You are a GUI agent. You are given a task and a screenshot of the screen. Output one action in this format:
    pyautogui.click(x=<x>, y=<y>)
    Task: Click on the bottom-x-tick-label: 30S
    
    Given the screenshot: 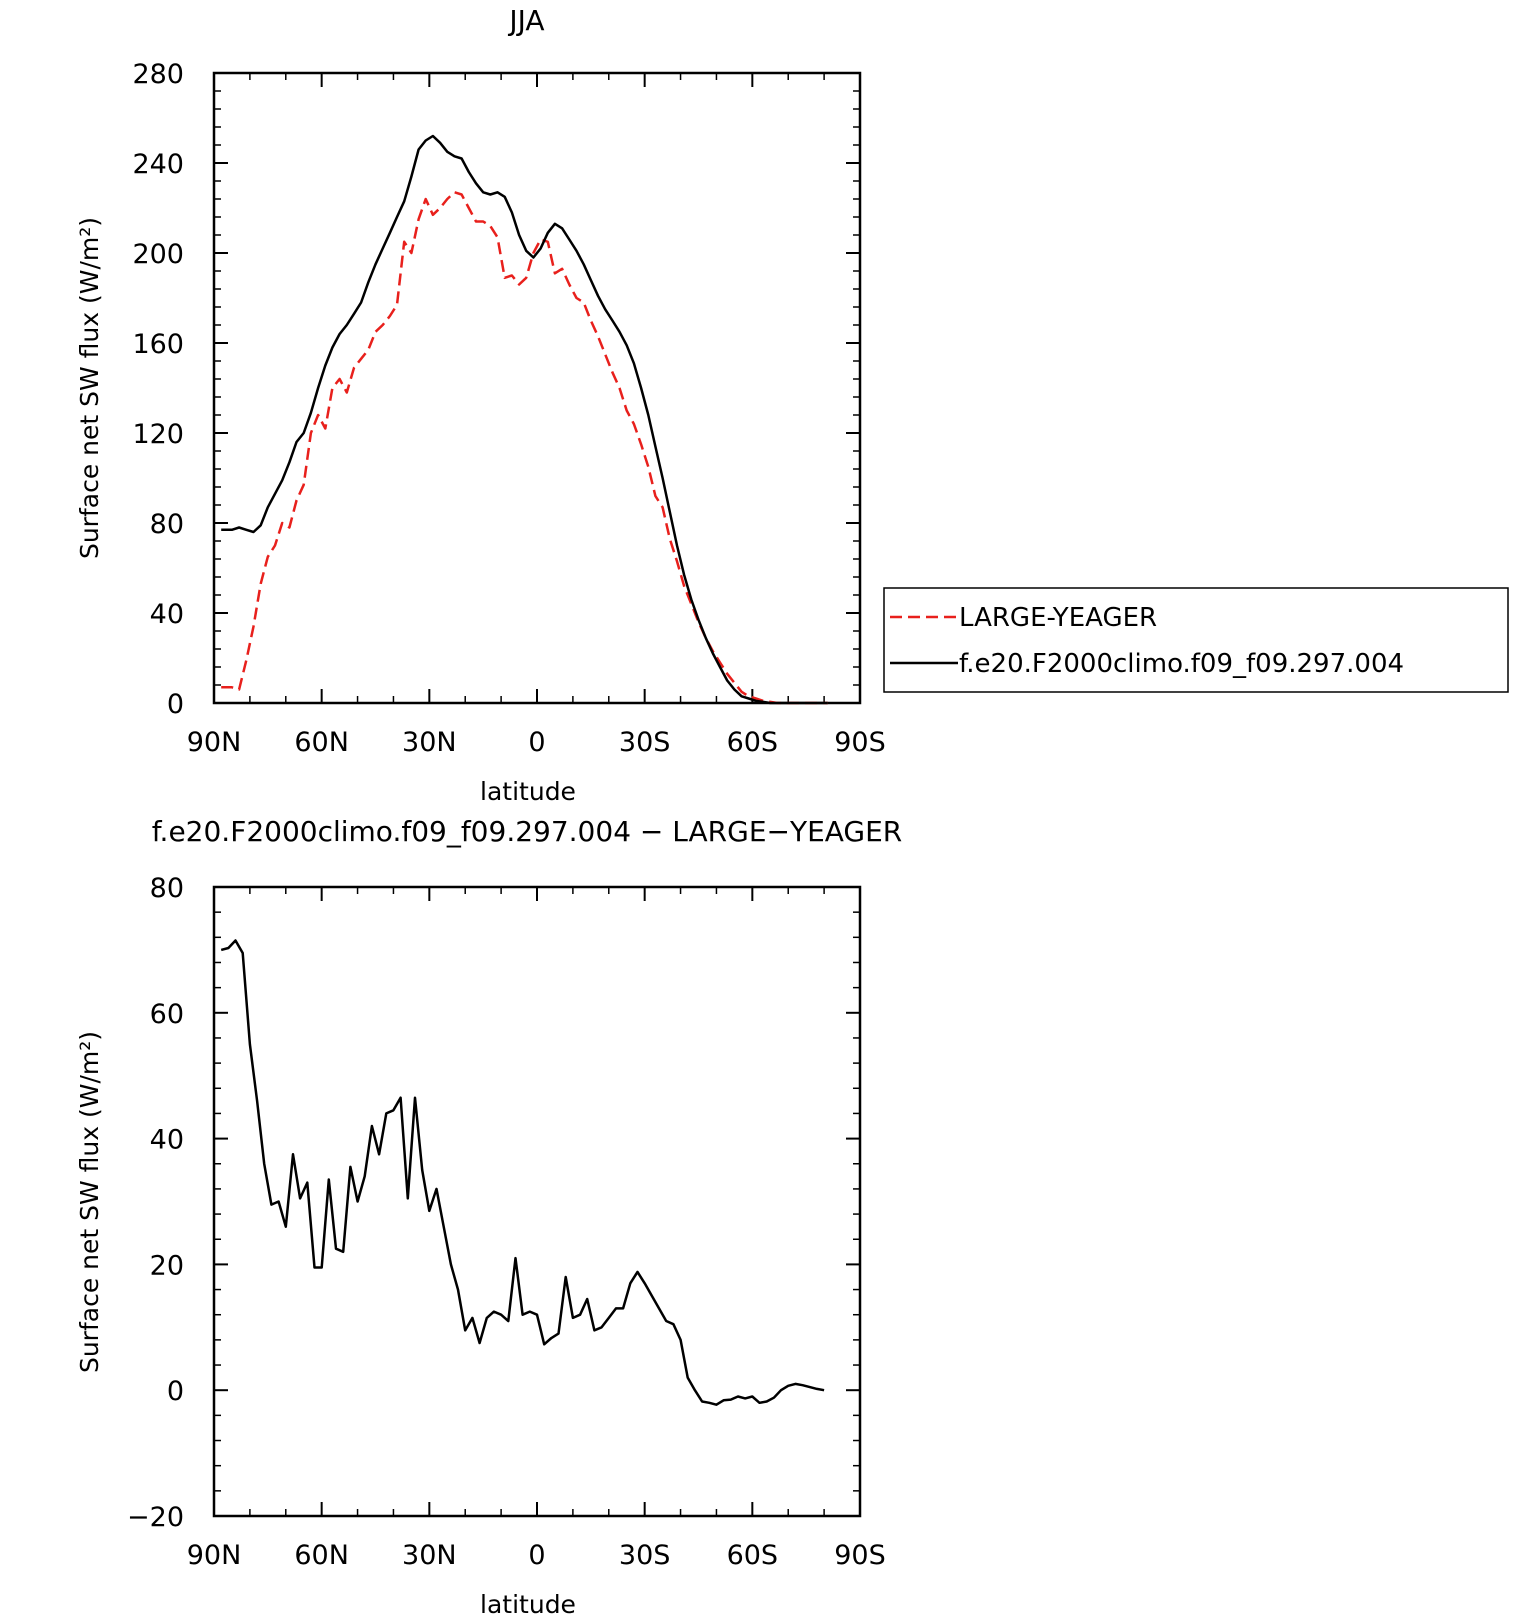 What is the action you would take?
    pyautogui.click(x=645, y=1555)
    